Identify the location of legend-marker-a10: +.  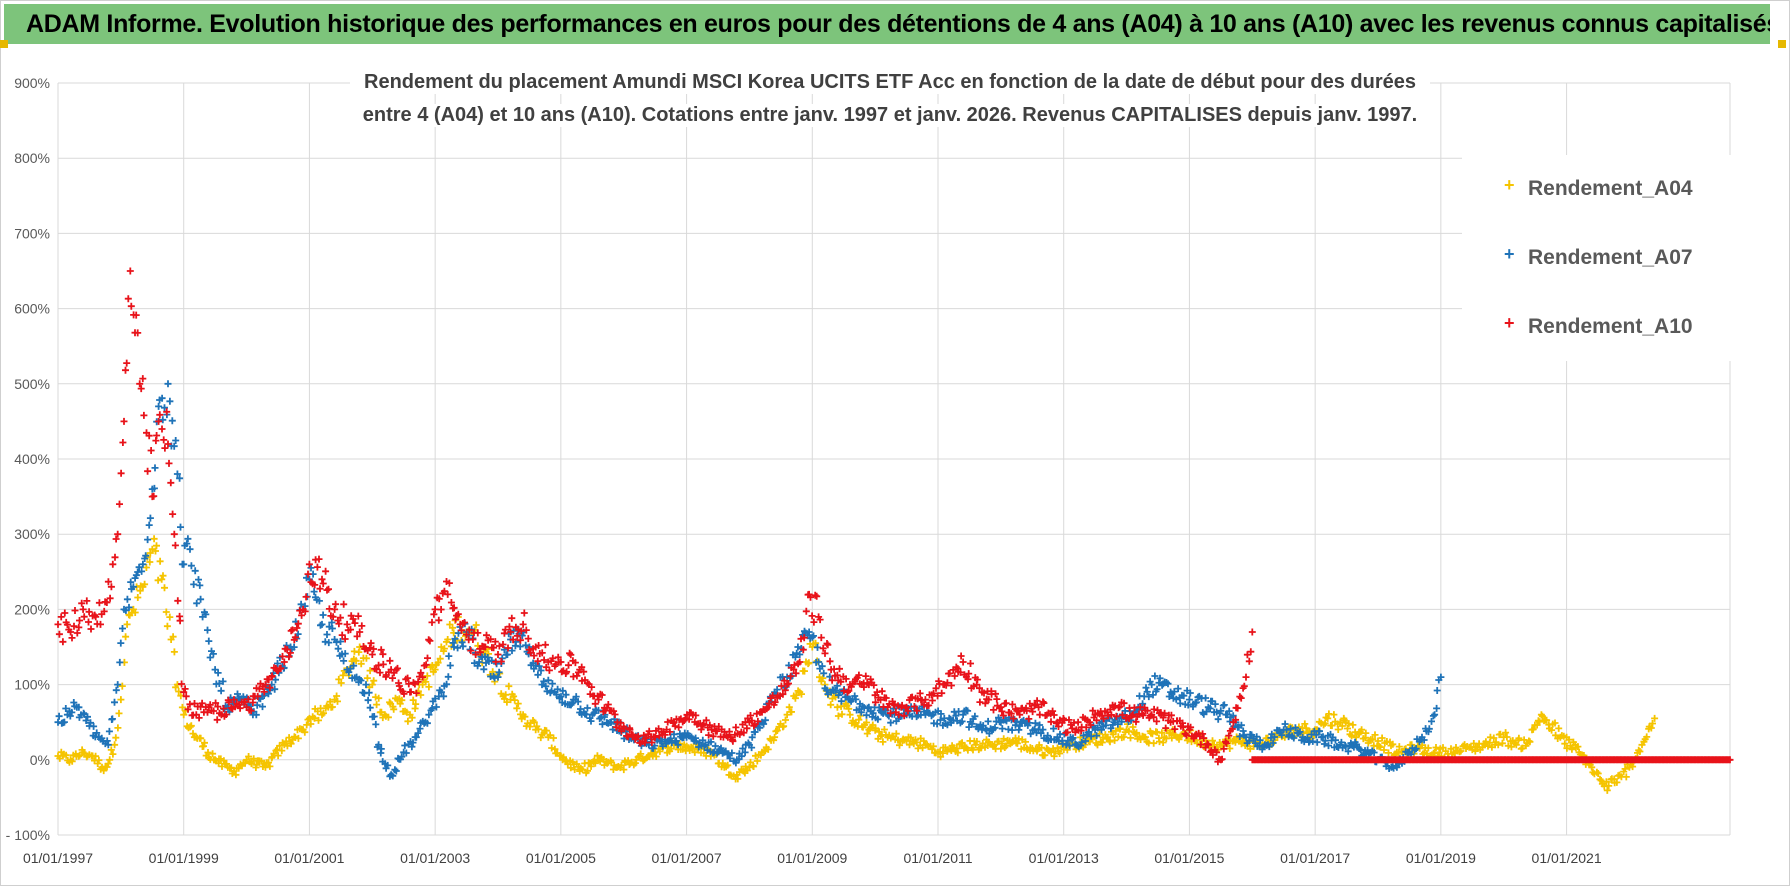
(1509, 323).